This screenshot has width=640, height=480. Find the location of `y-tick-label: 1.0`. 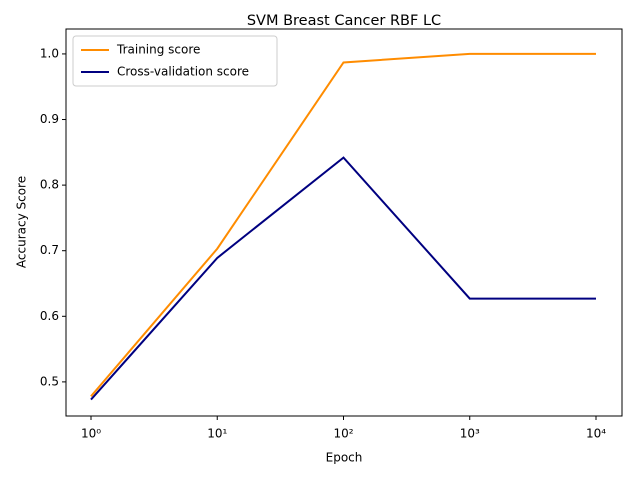

y-tick-label: 1.0 is located at coordinates (49, 53).